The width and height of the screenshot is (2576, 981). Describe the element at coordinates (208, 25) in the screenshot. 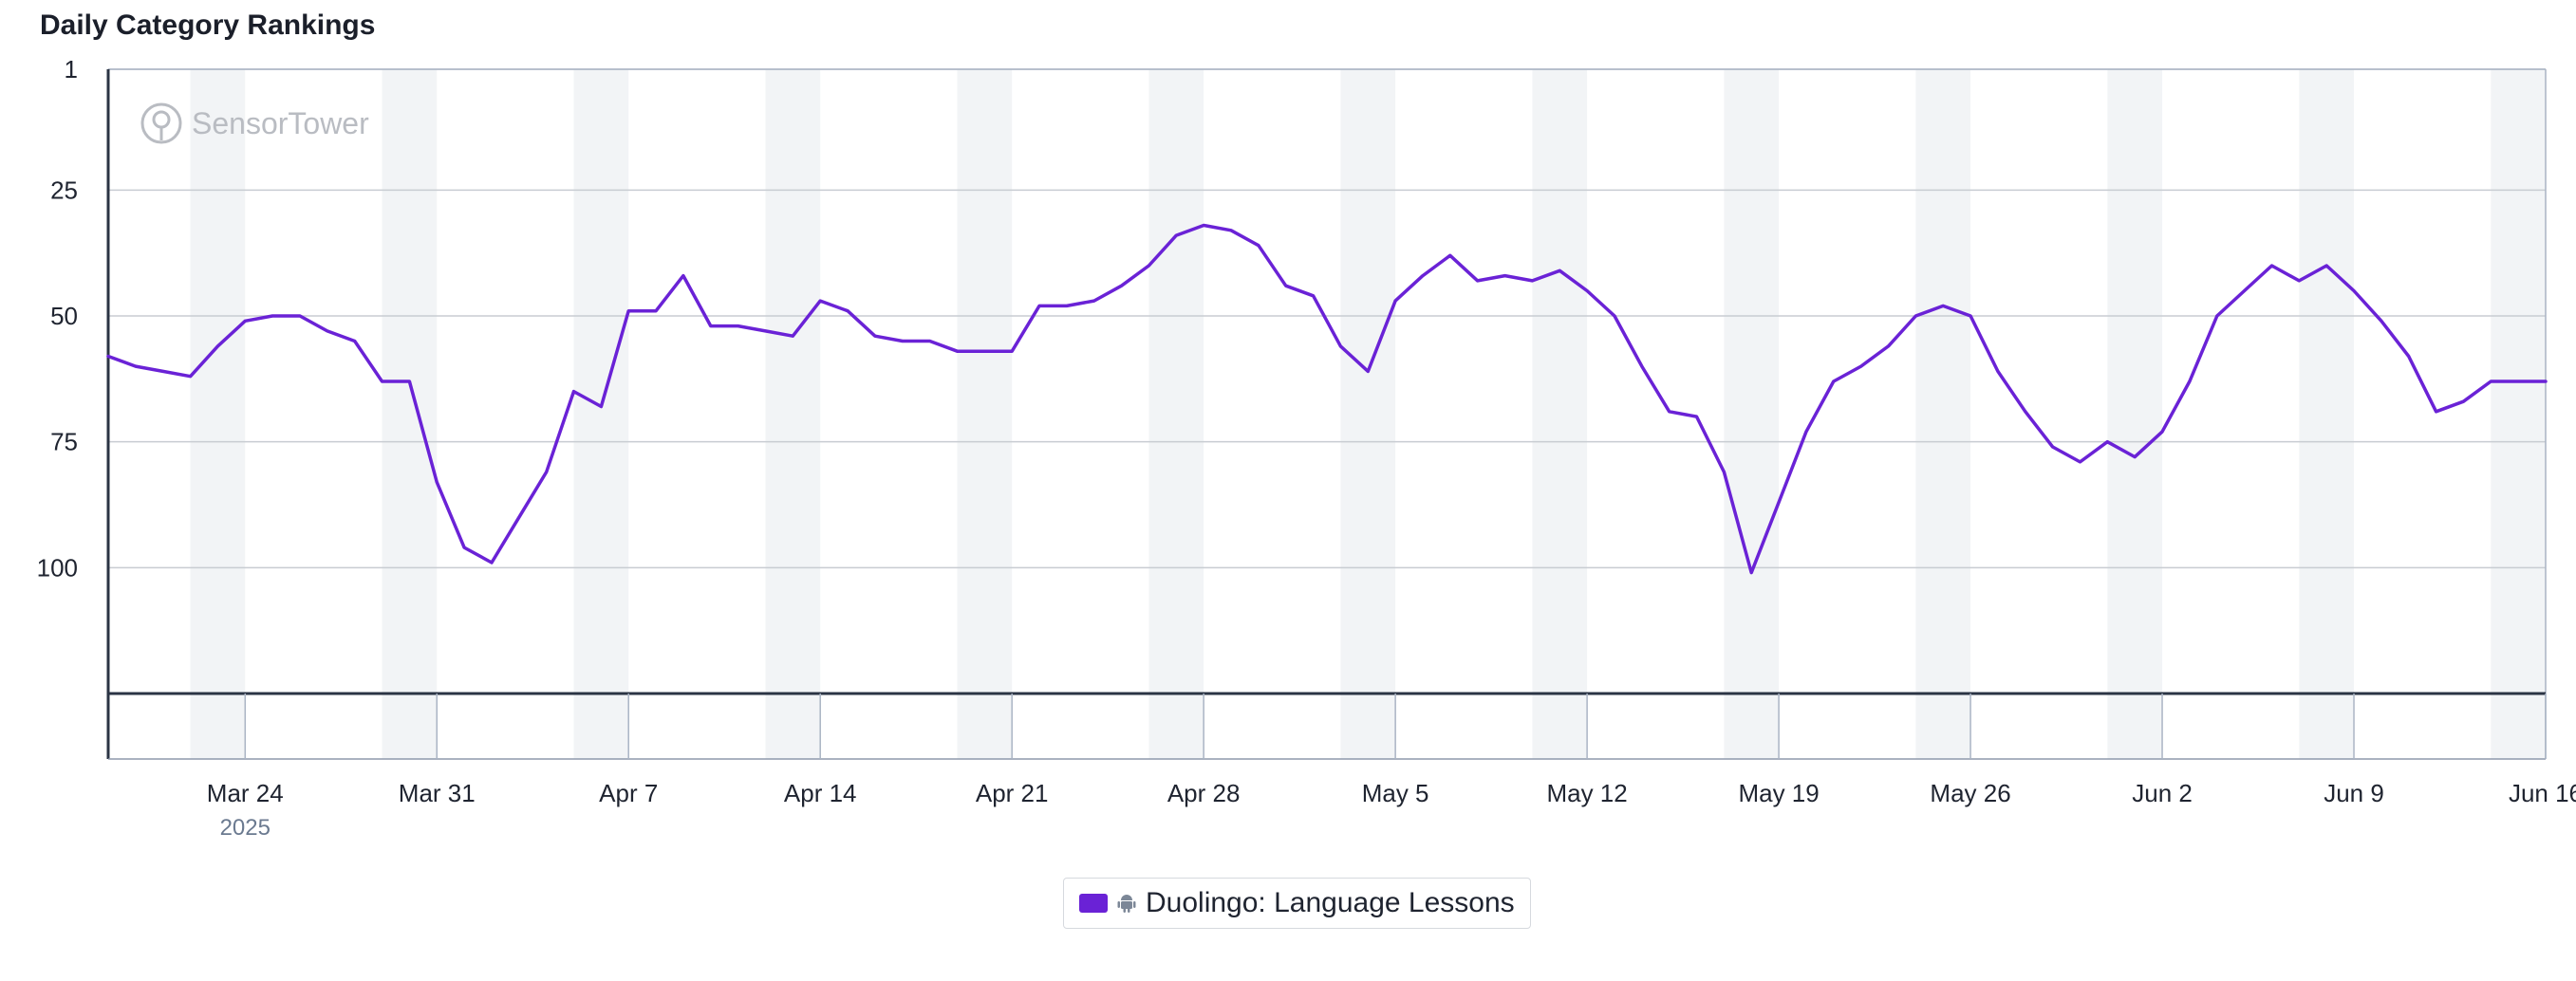

I see `chart-title: Daily Category Rankings` at that location.